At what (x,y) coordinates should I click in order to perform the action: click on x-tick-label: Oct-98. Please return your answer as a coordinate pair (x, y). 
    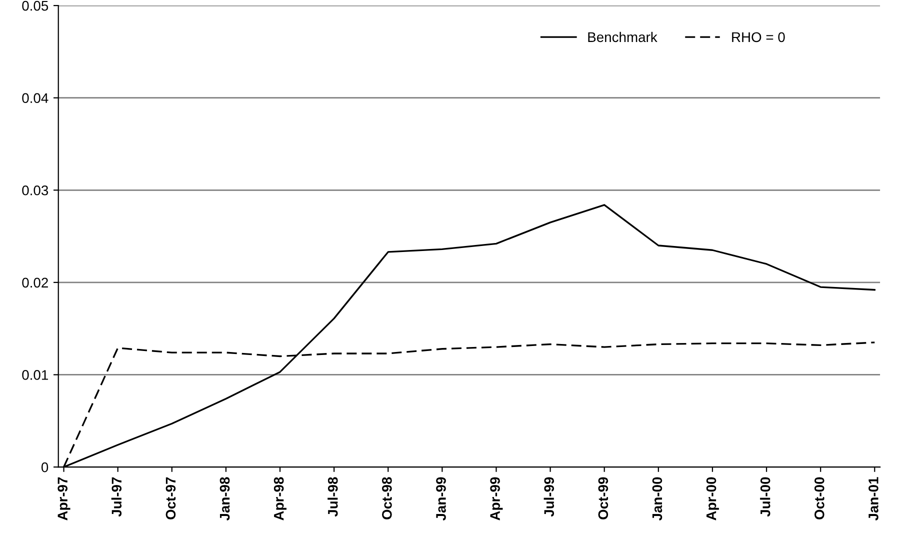
    Looking at the image, I should click on (387, 498).